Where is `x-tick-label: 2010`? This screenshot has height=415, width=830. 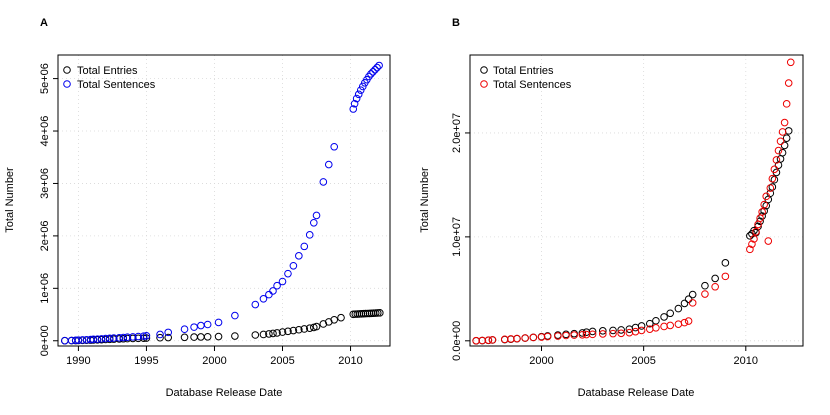 x-tick-label: 2010 is located at coordinates (746, 361).